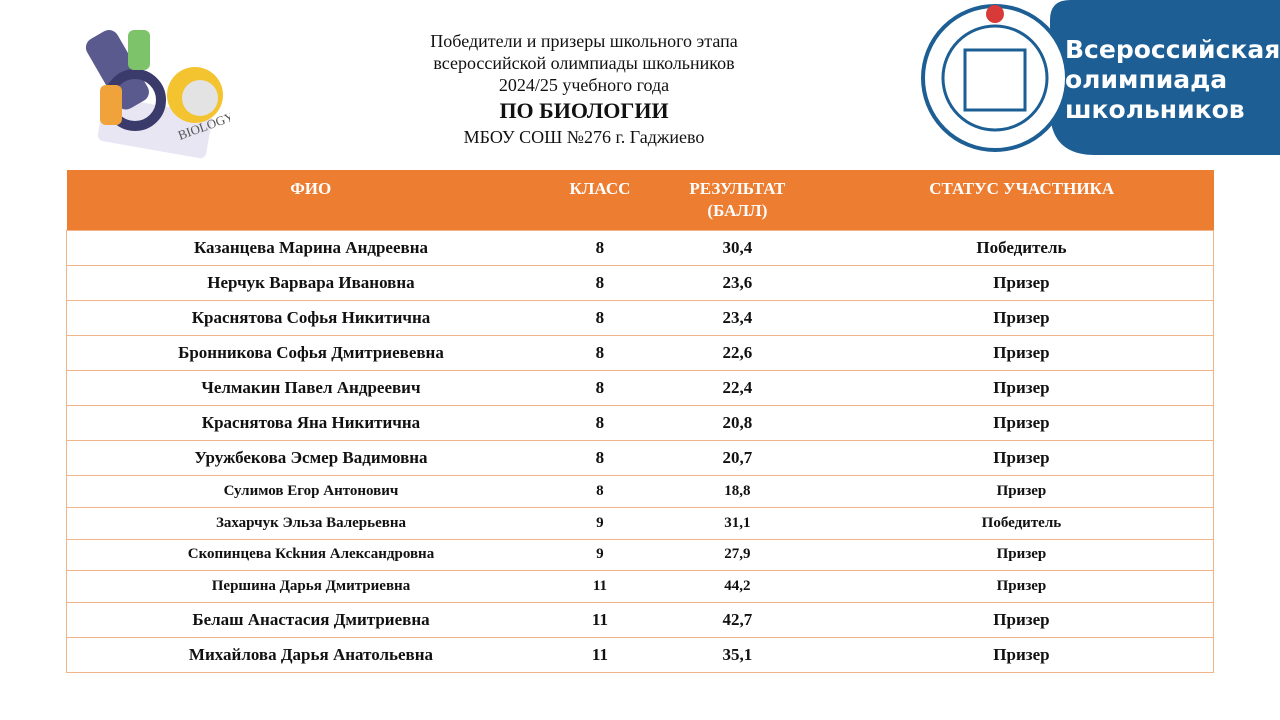 The width and height of the screenshot is (1280, 720). I want to click on logo-text: олимпиада, so click(1146, 79).